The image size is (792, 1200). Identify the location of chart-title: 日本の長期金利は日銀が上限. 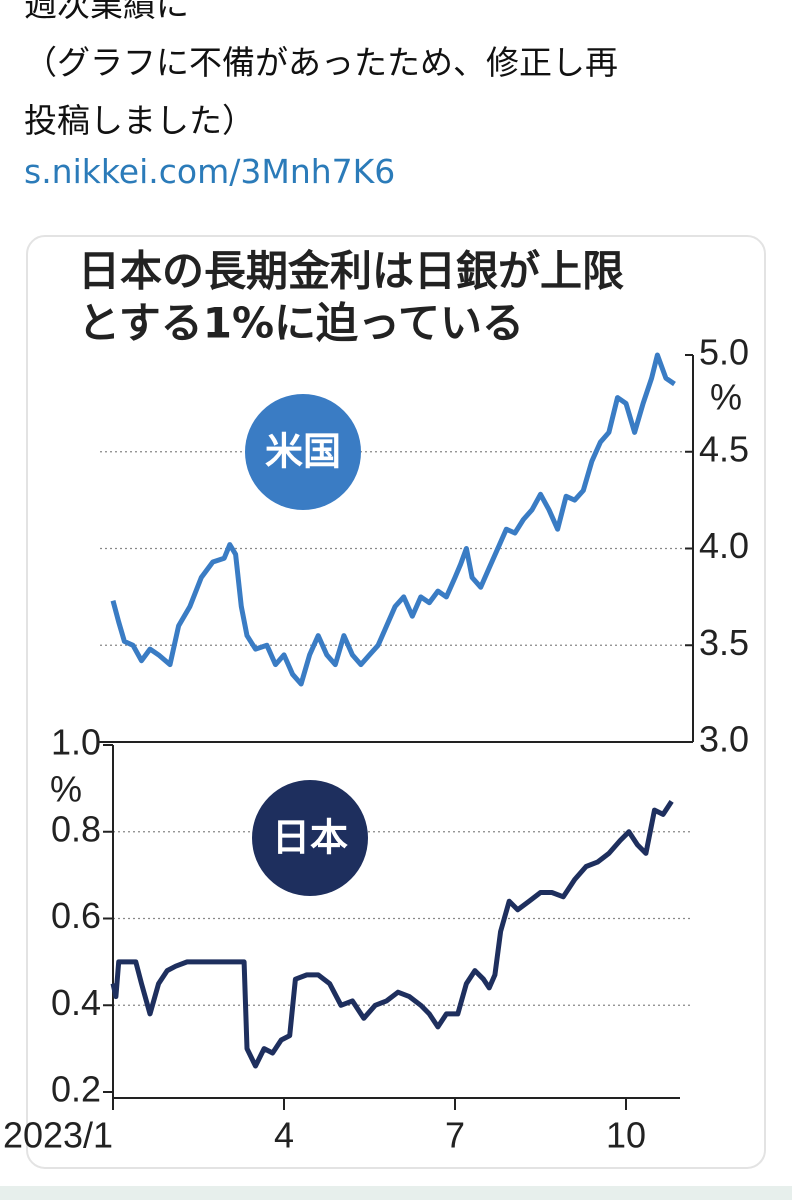
(351, 271).